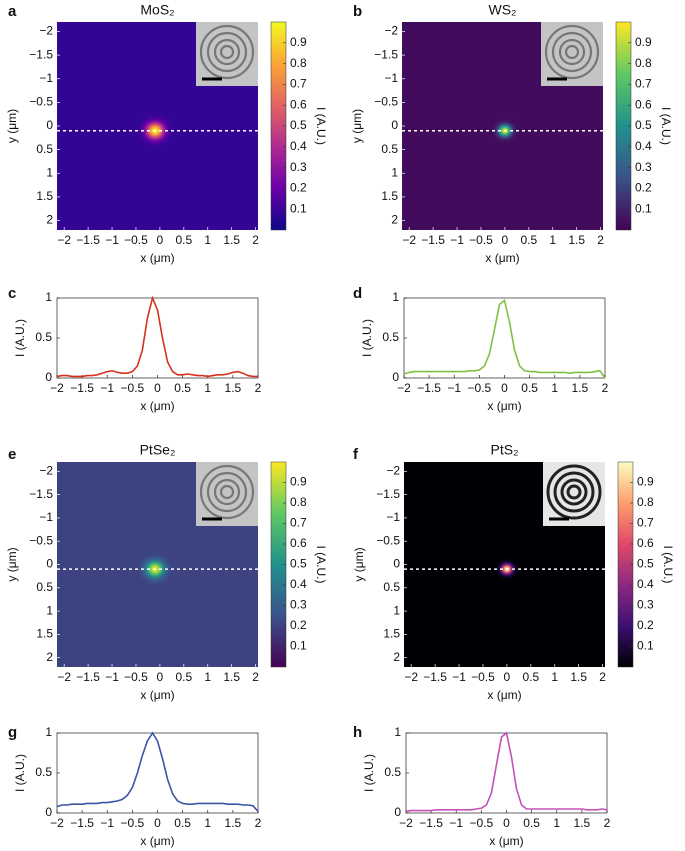 This screenshot has width=685, height=851. I want to click on panel-label: c, so click(12, 293).